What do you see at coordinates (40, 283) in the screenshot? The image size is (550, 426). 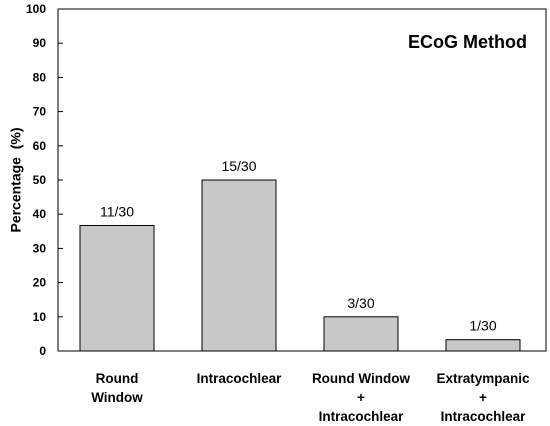 I see `y-tick-label: 20` at bounding box center [40, 283].